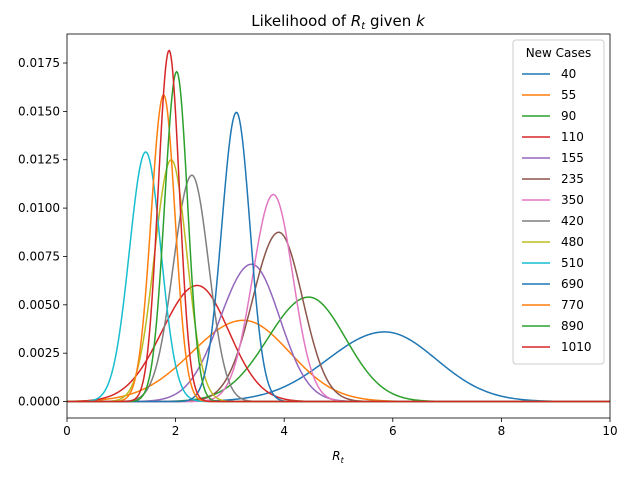  Describe the element at coordinates (393, 431) in the screenshot. I see `x-tick-label: 6` at that location.